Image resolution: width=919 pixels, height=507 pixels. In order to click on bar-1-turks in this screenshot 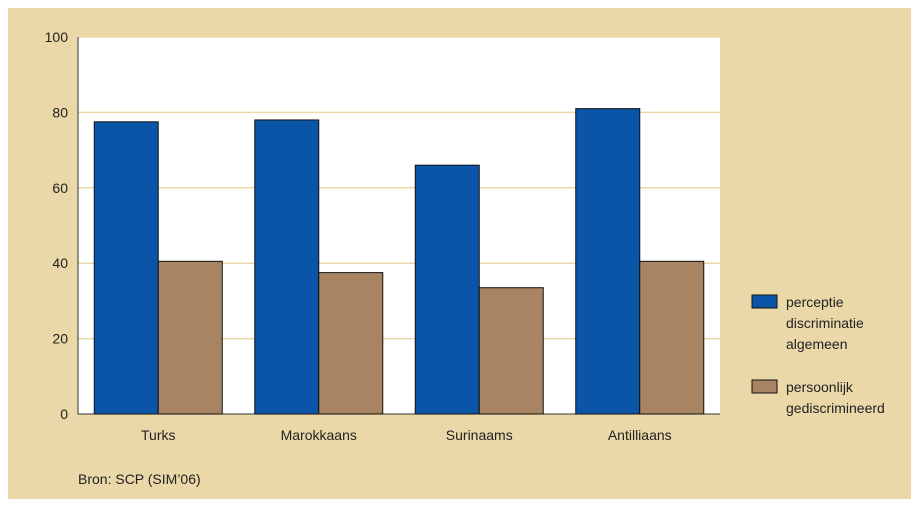, I will do `click(126, 268)`.